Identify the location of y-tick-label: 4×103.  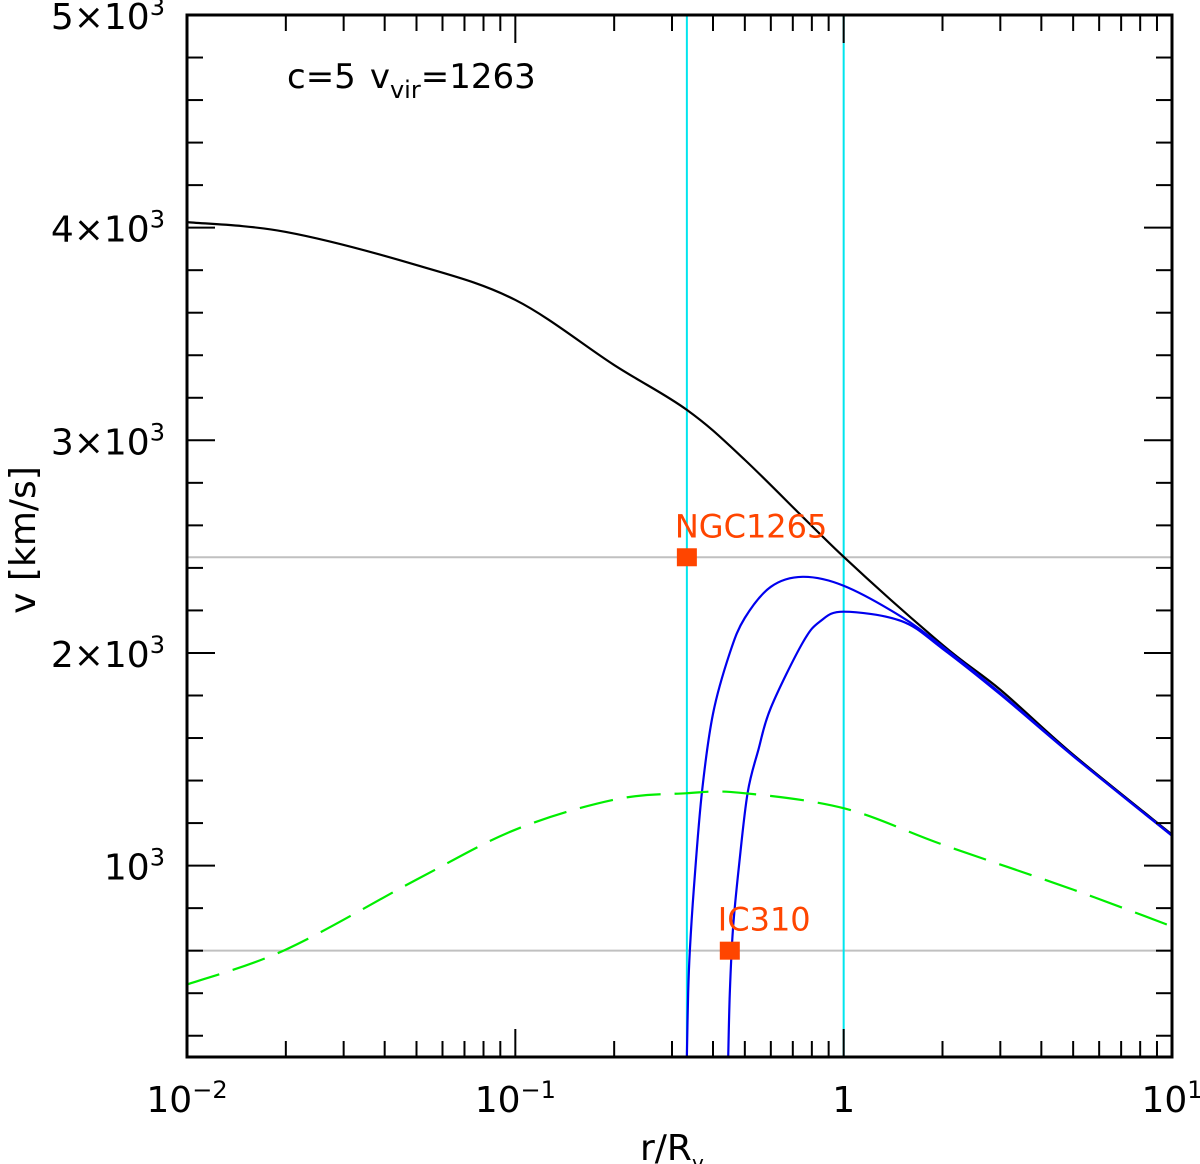
(108, 228).